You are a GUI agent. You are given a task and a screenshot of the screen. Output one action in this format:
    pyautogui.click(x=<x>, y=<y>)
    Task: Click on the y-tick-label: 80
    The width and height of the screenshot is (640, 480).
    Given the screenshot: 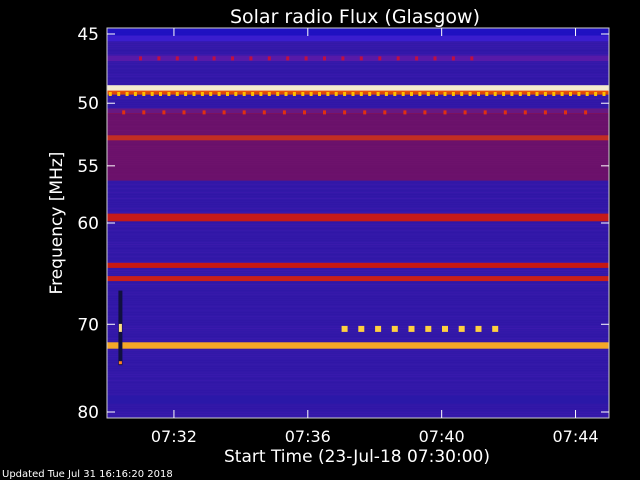 What is the action you would take?
    pyautogui.click(x=88, y=413)
    